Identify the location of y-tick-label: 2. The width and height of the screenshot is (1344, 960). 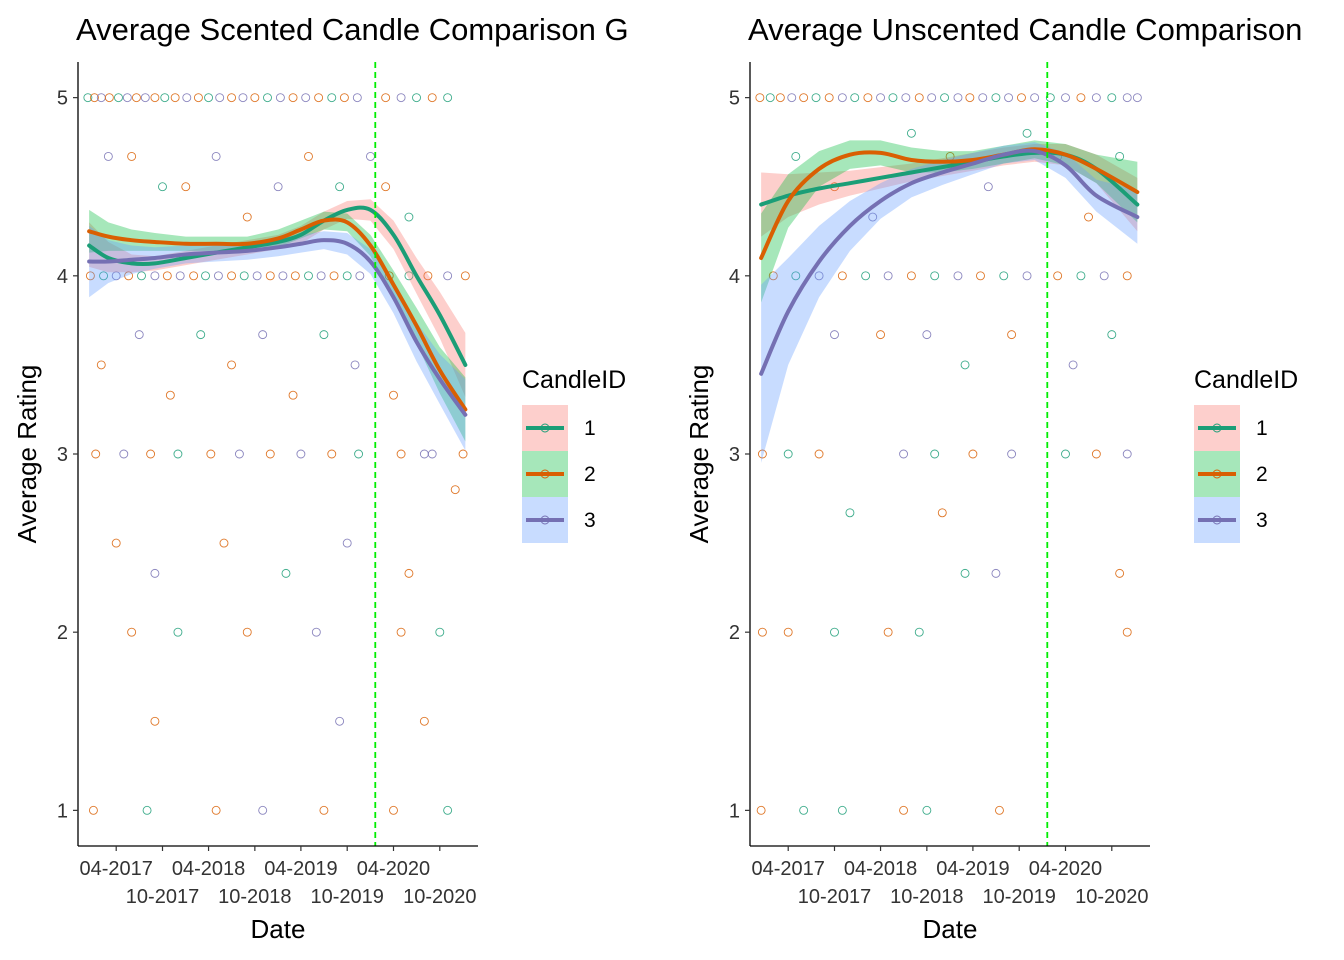
(734, 633).